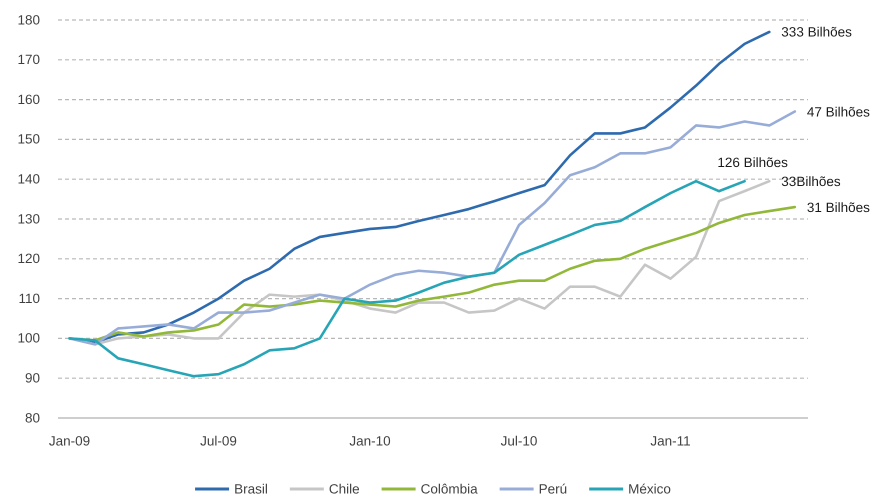 The height and width of the screenshot is (497, 895). I want to click on x-tick-label: Jul-10, so click(519, 441).